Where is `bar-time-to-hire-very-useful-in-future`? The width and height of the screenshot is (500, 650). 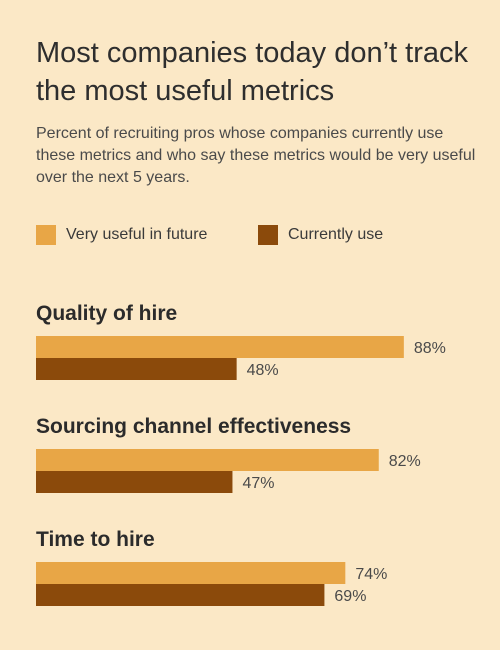 bar-time-to-hire-very-useful-in-future is located at coordinates (191, 573).